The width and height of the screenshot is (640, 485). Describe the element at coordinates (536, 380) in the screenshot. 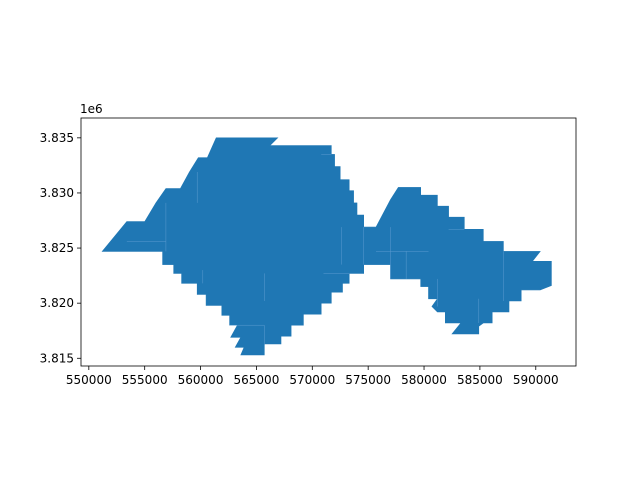

I see `x-tick-label: 590000` at that location.